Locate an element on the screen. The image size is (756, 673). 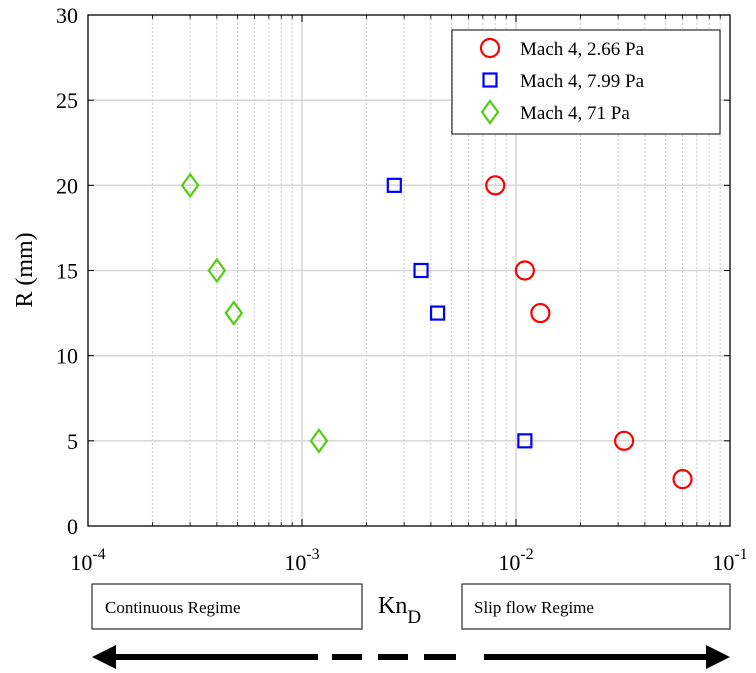
y-tick-label: 25 is located at coordinates (67, 100).